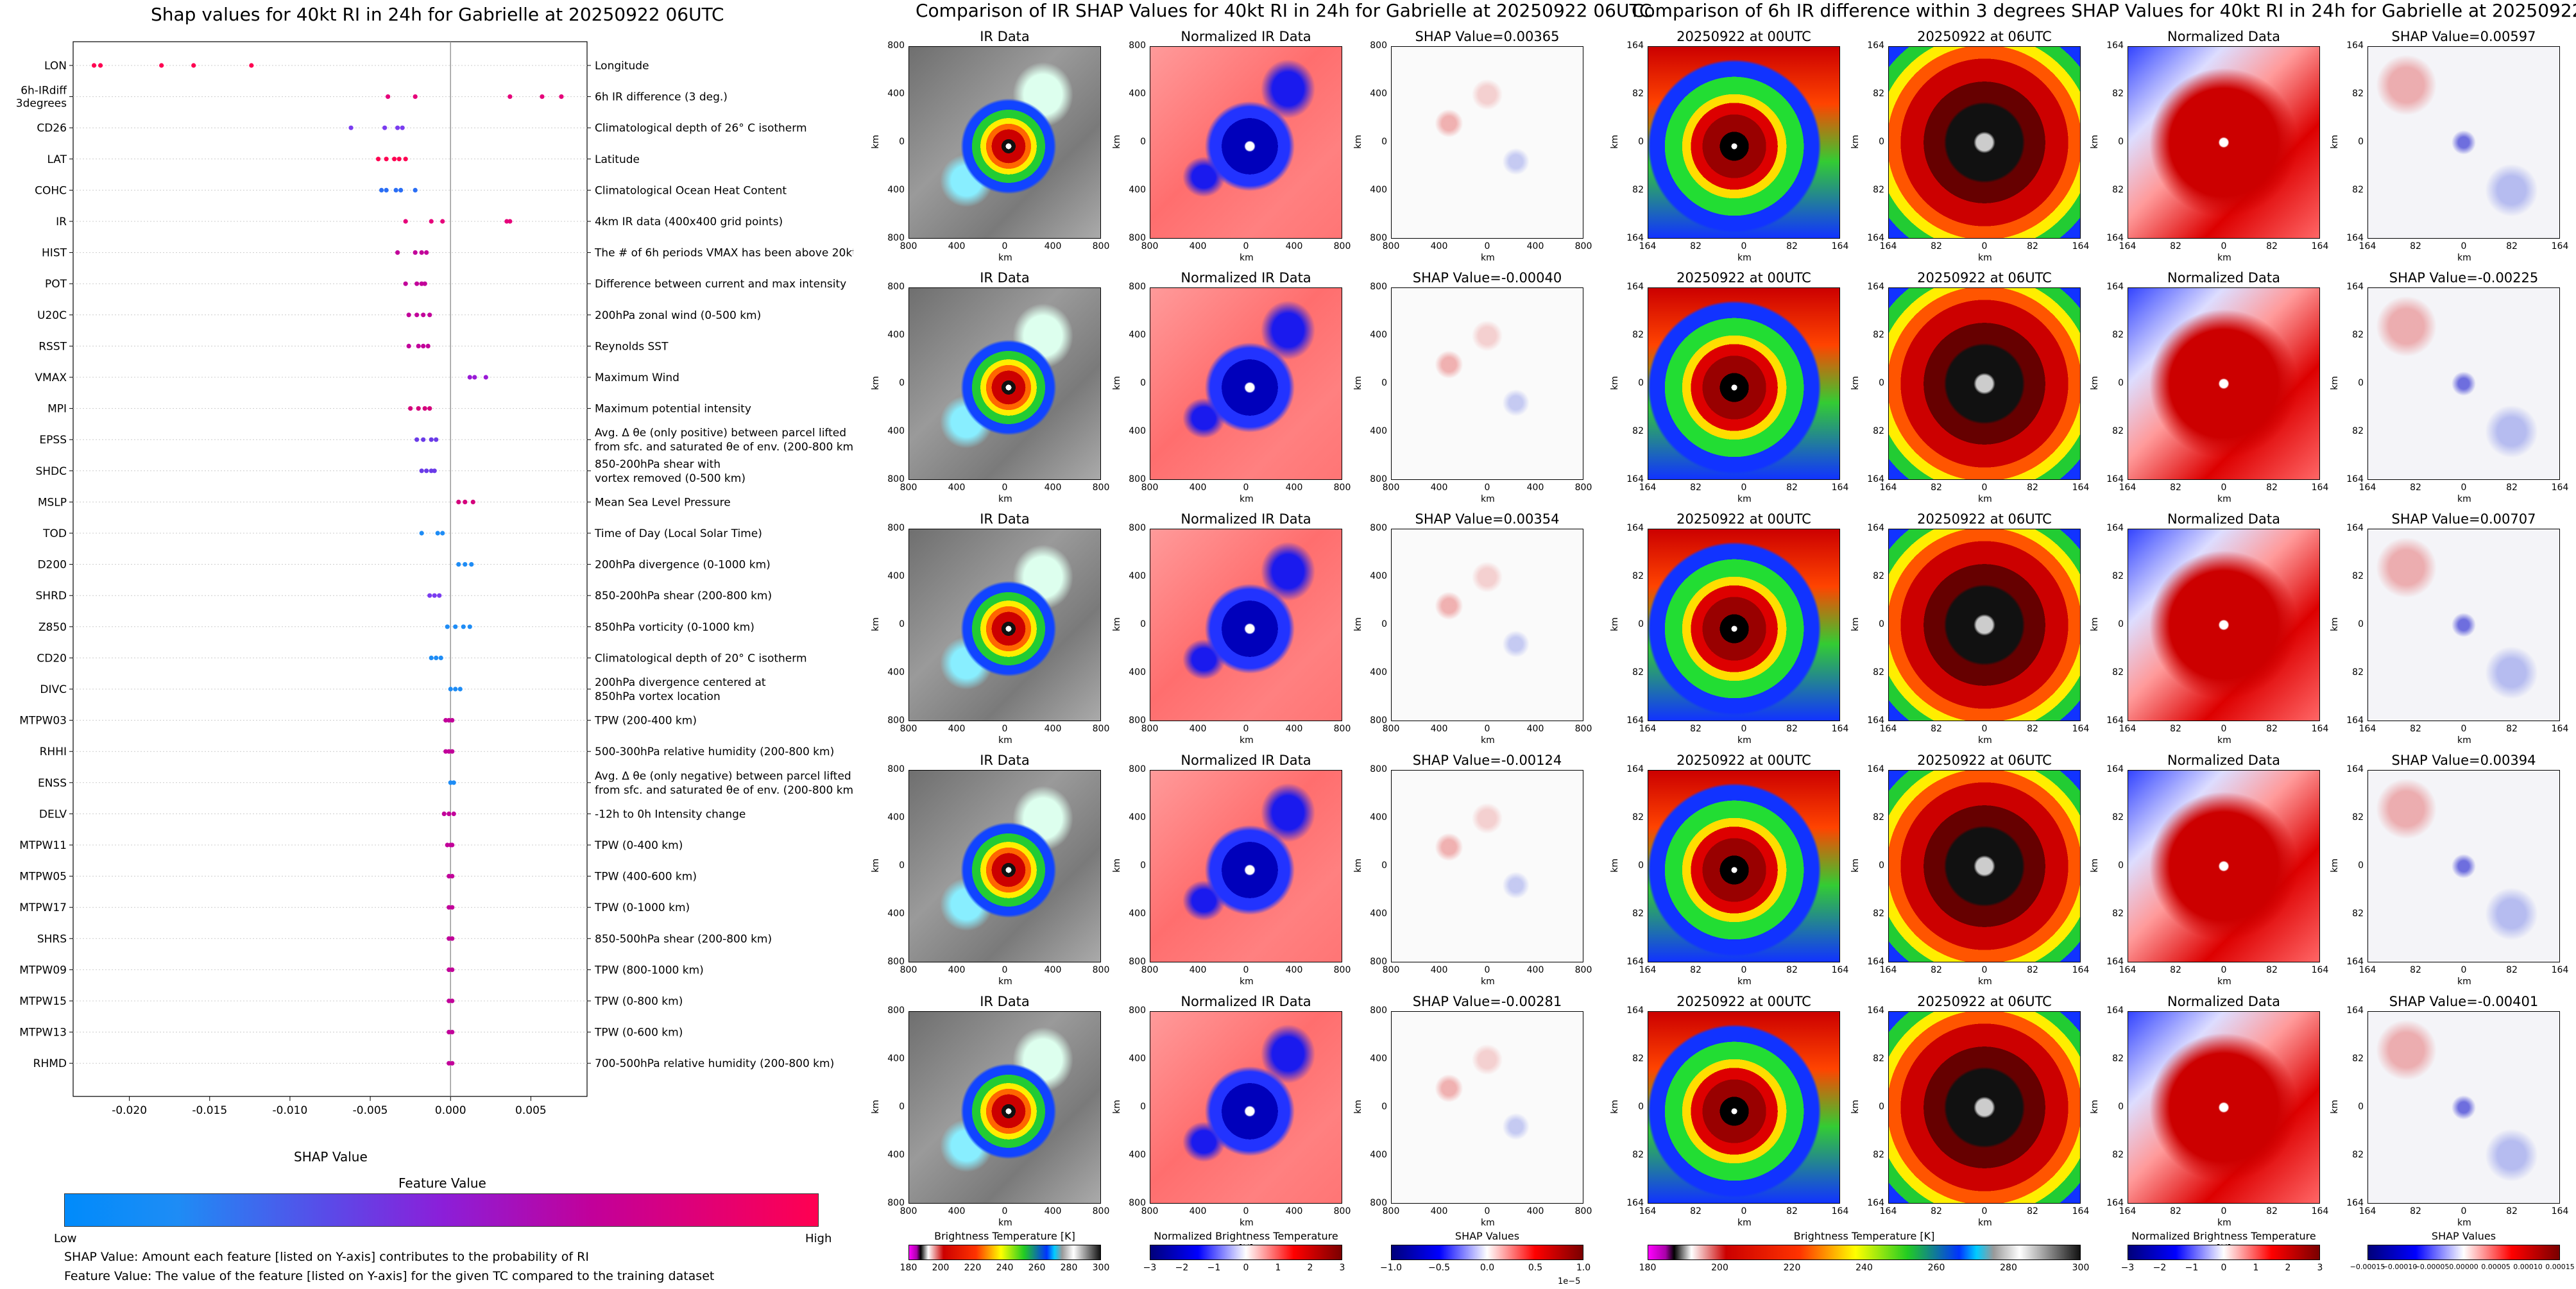  What do you see at coordinates (55, 66) in the screenshot?
I see `feature-code-label: LON` at bounding box center [55, 66].